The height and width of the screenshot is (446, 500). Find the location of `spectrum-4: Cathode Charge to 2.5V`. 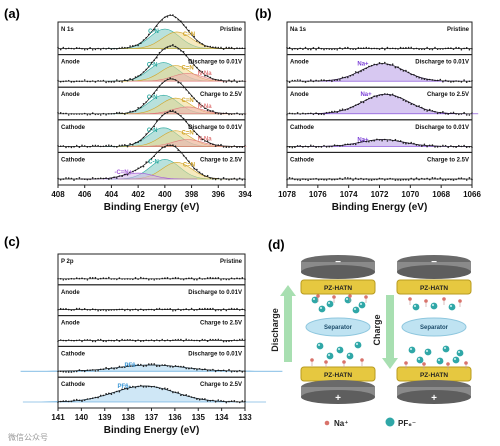

spectrum-4: Cathode Charge to 2.5V is located at coordinates (379, 168).